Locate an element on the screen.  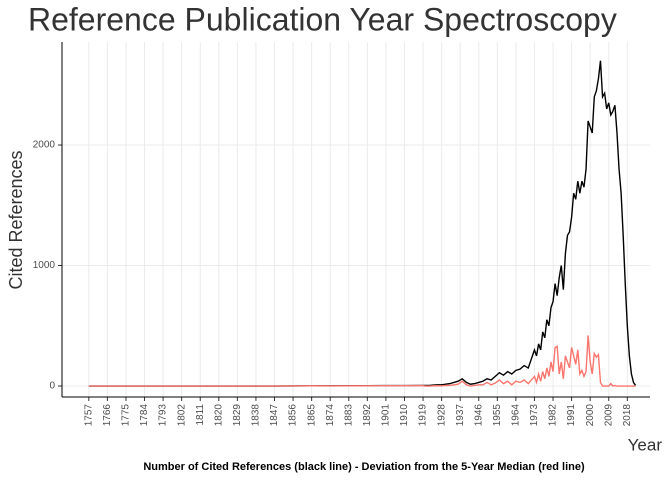
x-tick-label: 1946 is located at coordinates (478, 415).